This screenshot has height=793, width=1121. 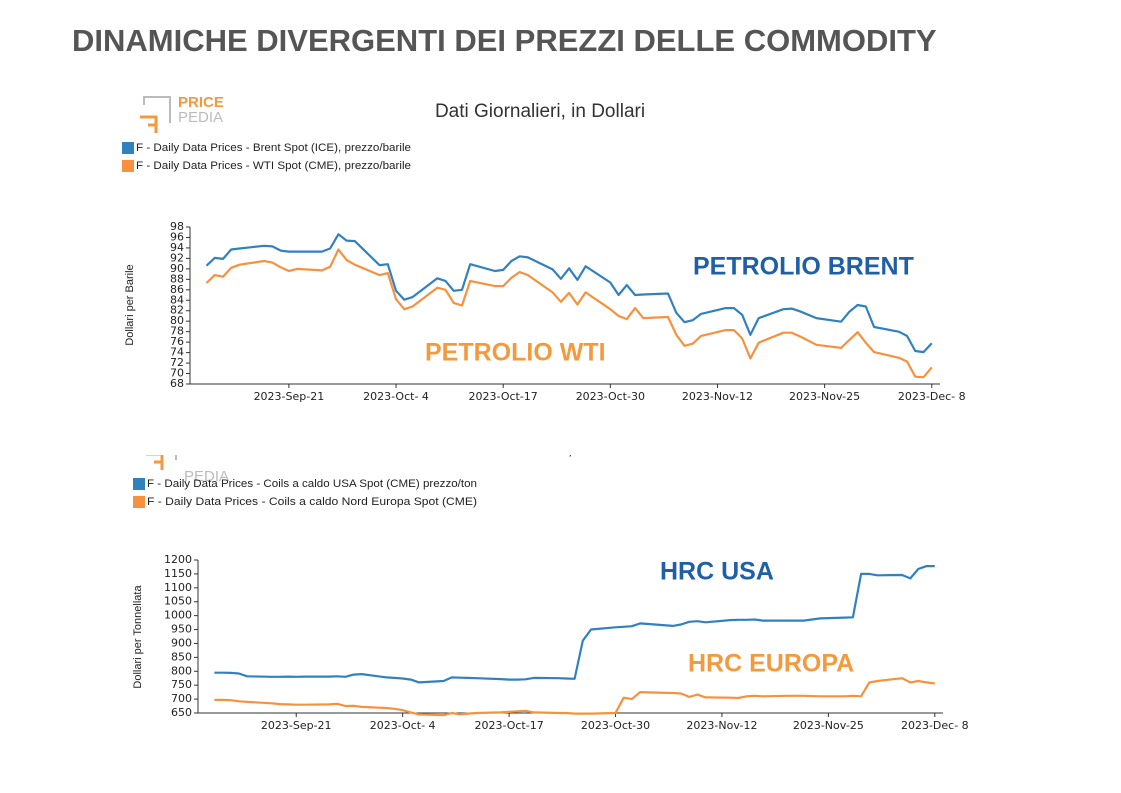 I want to click on y-tick-label: 74, so click(x=177, y=352).